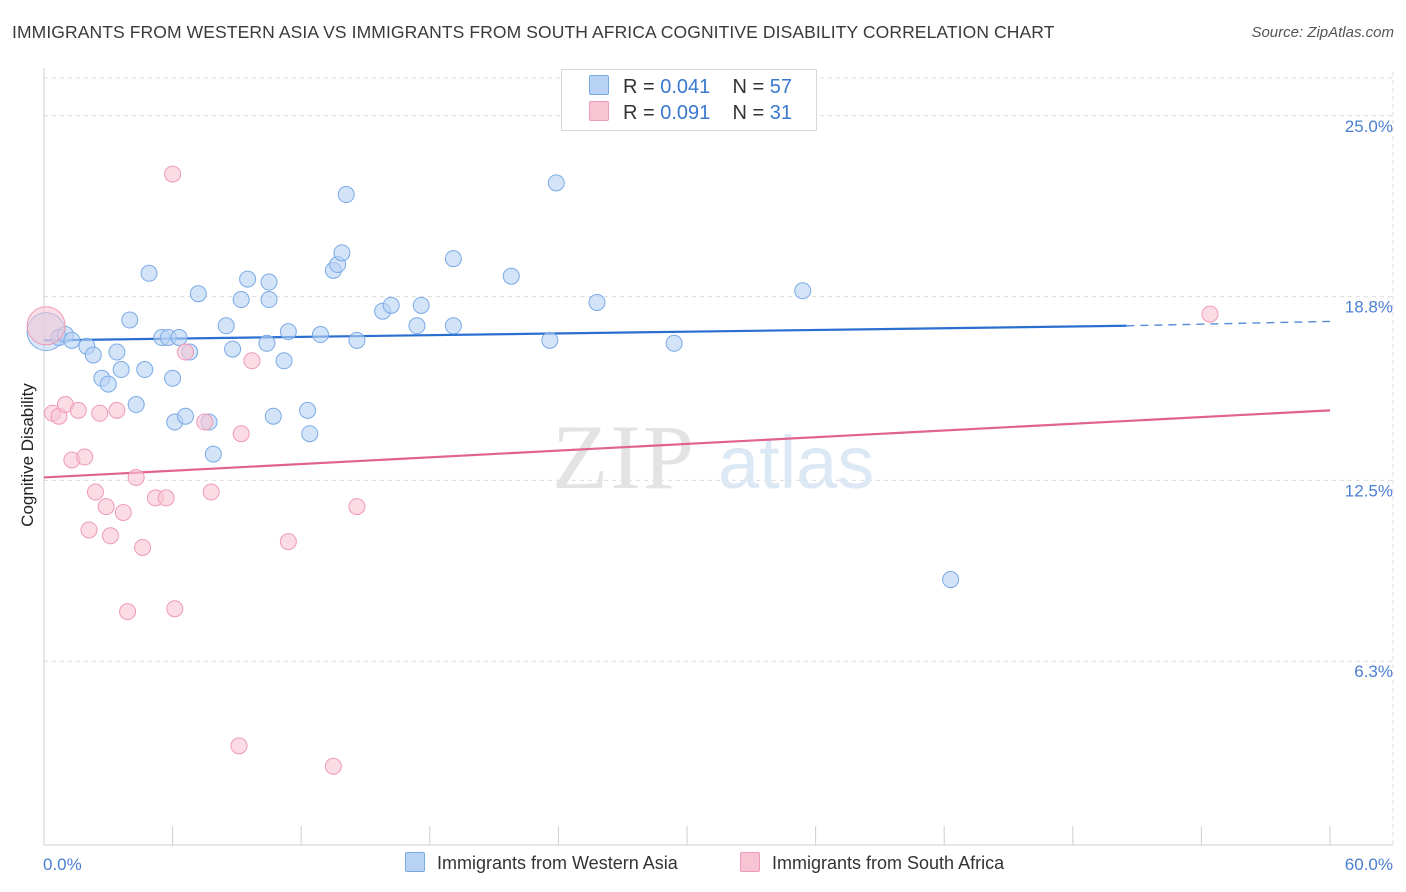  Describe the element at coordinates (1369, 864) in the screenshot. I see `x-tick-label-max: 60.0%` at that location.